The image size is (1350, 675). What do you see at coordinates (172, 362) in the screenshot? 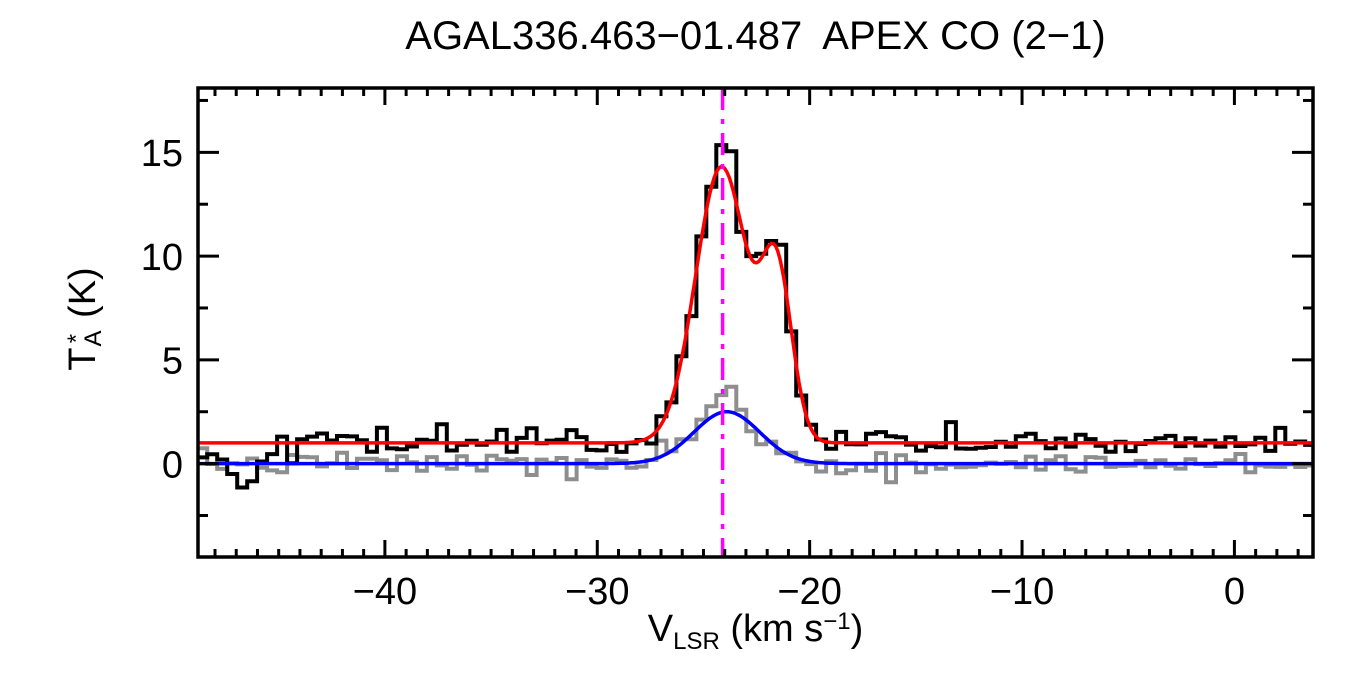
I see `y-tick-label: 5` at bounding box center [172, 362].